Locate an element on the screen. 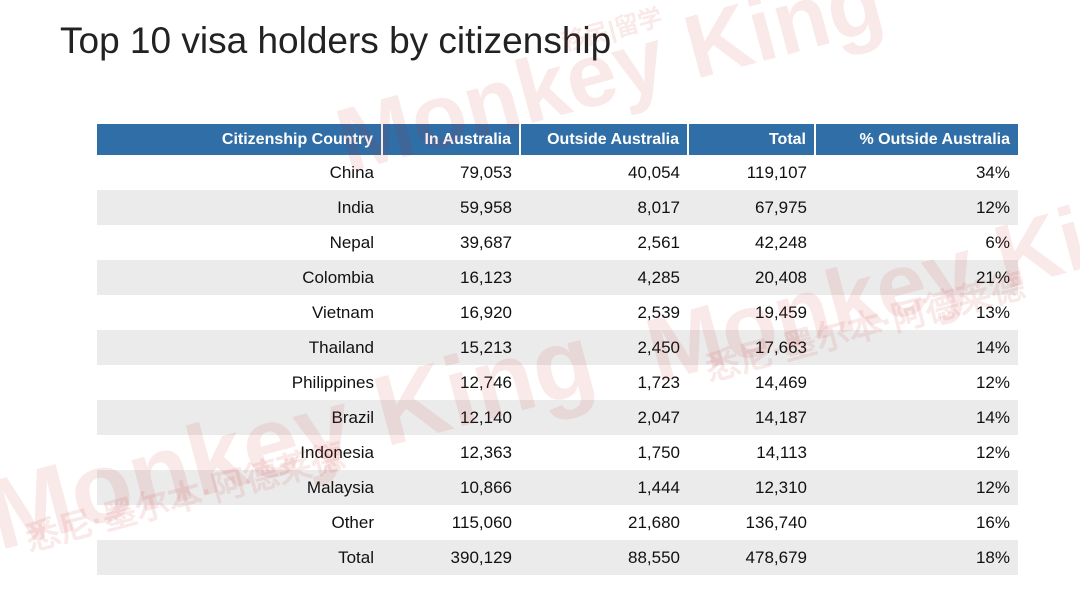  value-cell: 15,213 is located at coordinates (451, 347).